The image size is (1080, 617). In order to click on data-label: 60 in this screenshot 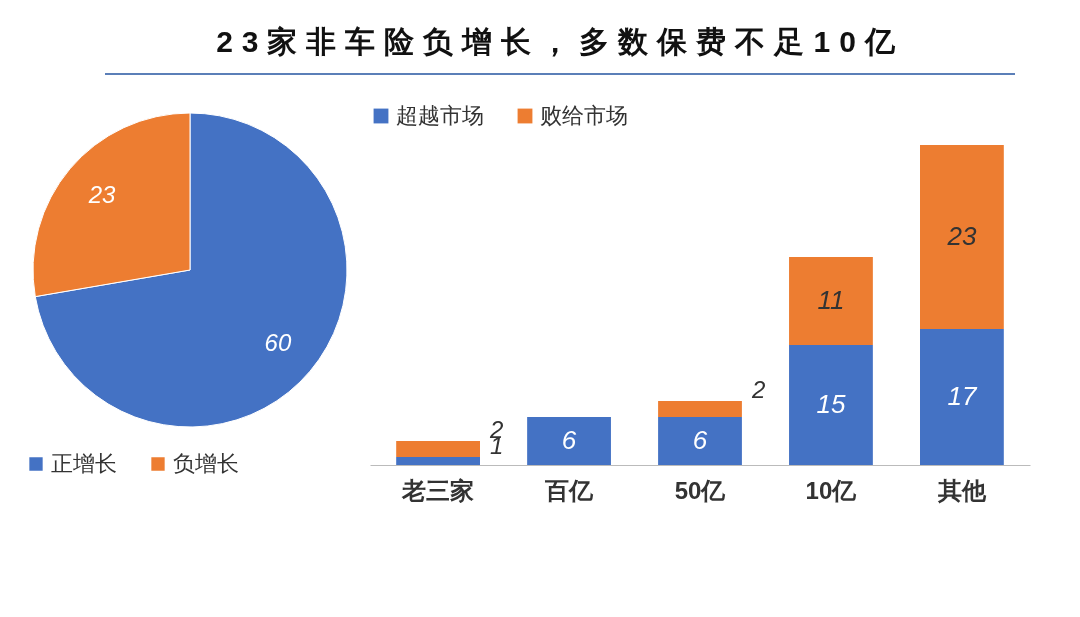, I will do `click(278, 343)`.